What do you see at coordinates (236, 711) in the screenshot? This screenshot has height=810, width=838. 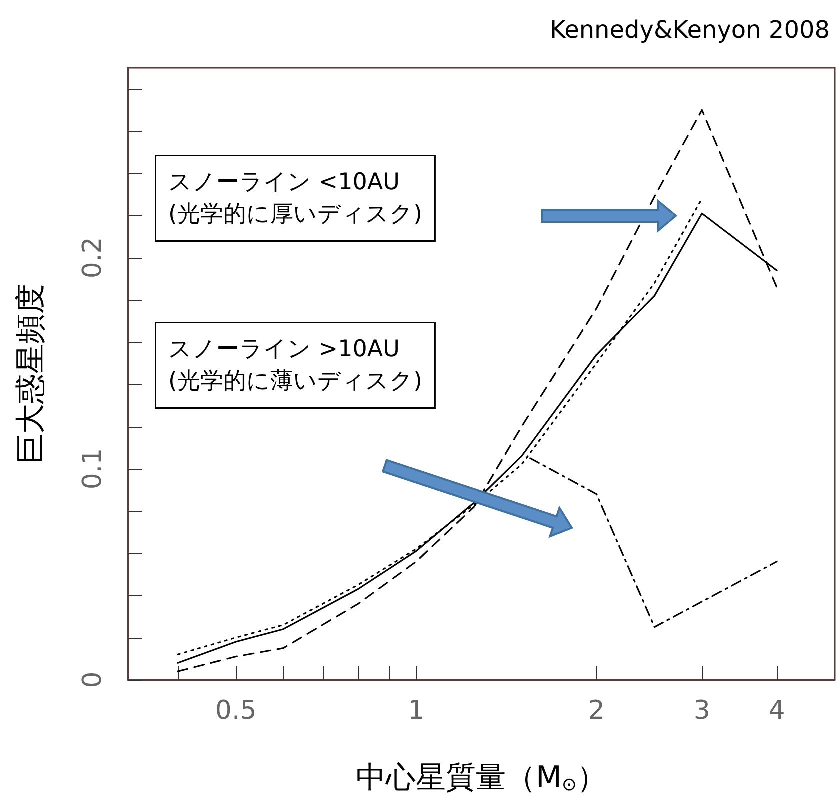 I see `x-tick-label: 0.5` at bounding box center [236, 711].